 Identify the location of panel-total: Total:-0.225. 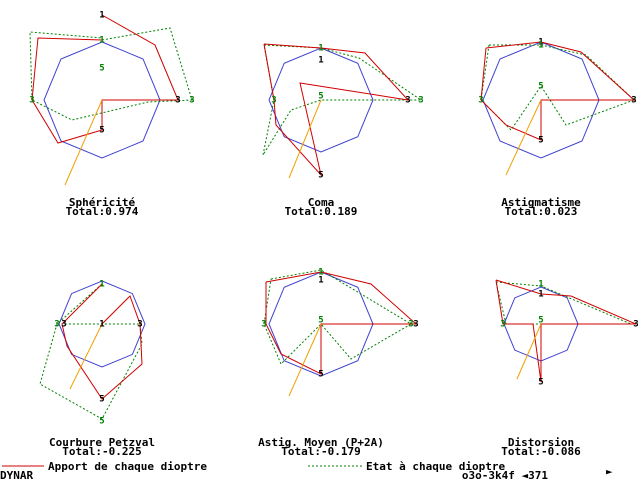
(101, 451).